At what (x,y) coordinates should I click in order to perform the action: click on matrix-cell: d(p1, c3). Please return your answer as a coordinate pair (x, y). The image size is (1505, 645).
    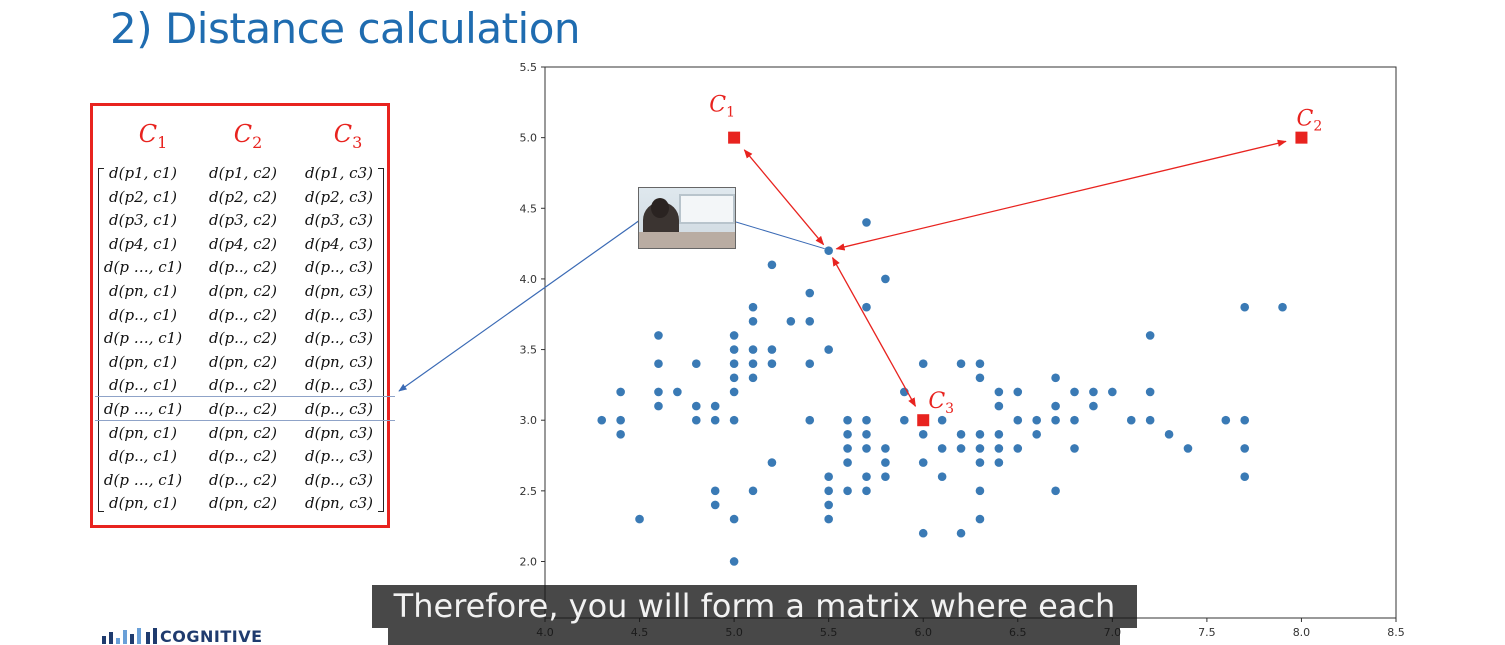
    Looking at the image, I should click on (339, 173).